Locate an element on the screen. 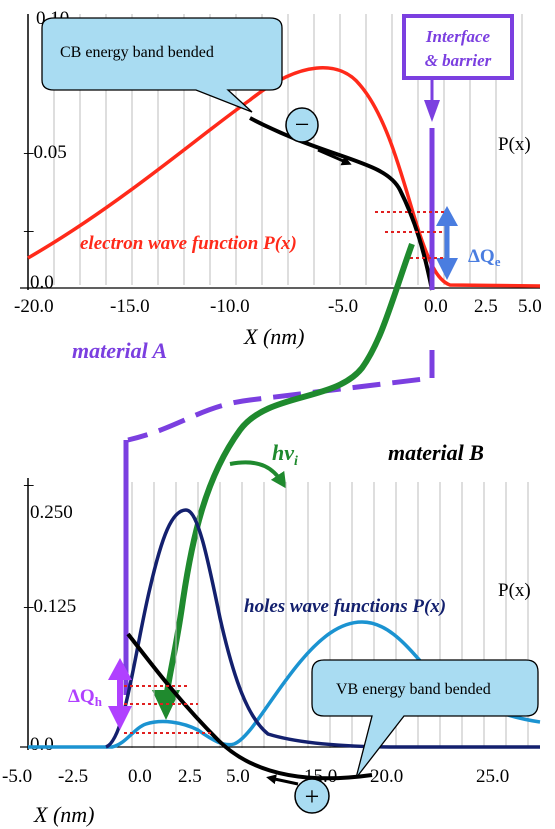  hole-symbol: + is located at coordinates (312, 796).